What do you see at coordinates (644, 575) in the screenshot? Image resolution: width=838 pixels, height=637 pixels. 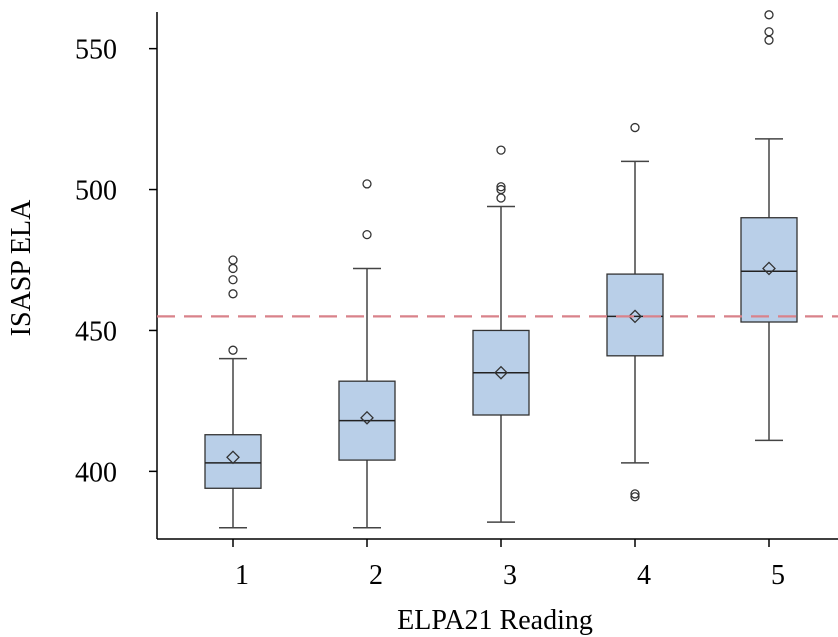 I see `x-tick-label: 4` at bounding box center [644, 575].